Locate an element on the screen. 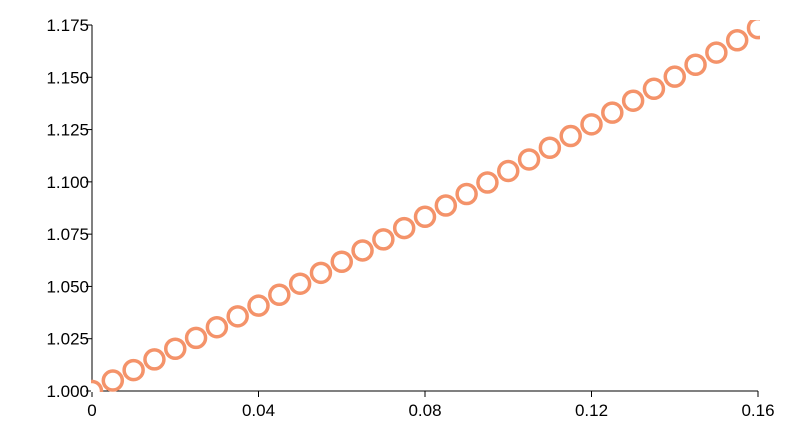 The image size is (800, 440). x-tick-label: 0.16 is located at coordinates (757, 410).